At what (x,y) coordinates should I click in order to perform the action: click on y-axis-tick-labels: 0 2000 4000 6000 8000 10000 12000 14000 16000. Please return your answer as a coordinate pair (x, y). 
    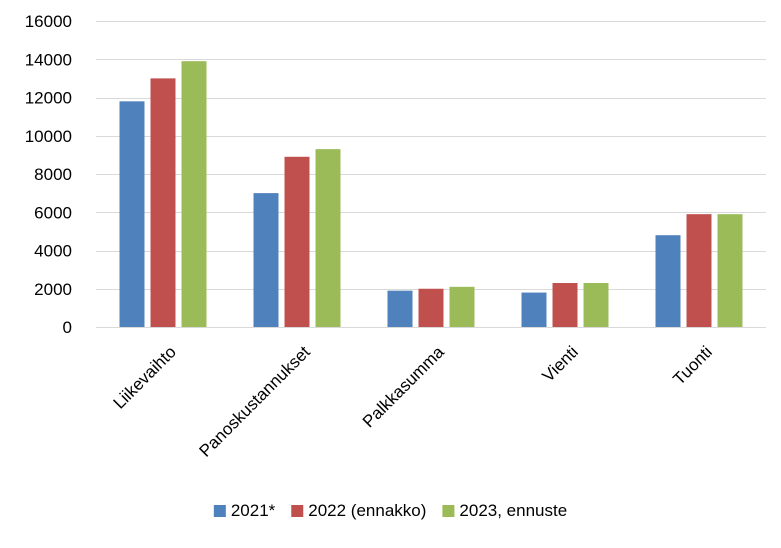
    Looking at the image, I should click on (48, 174).